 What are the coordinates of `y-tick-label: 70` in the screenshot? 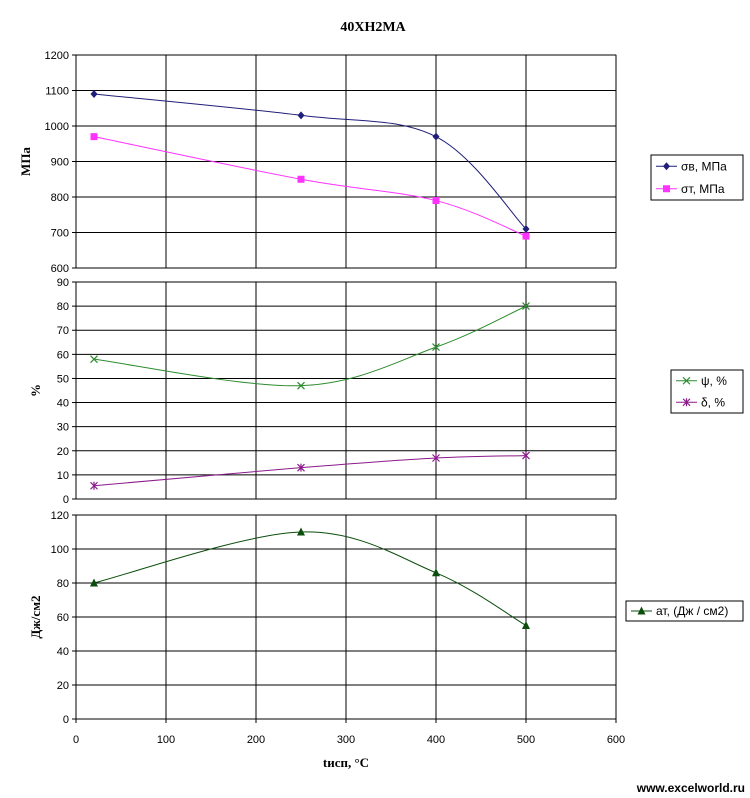 It's located at (63, 331).